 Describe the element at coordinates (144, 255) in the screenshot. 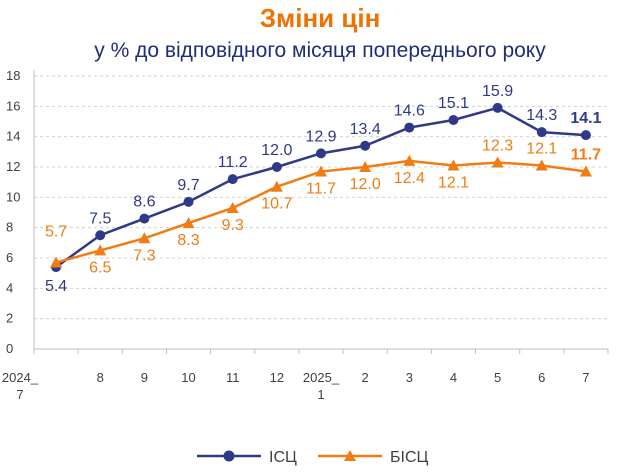

I see `data-label: 7.3` at that location.